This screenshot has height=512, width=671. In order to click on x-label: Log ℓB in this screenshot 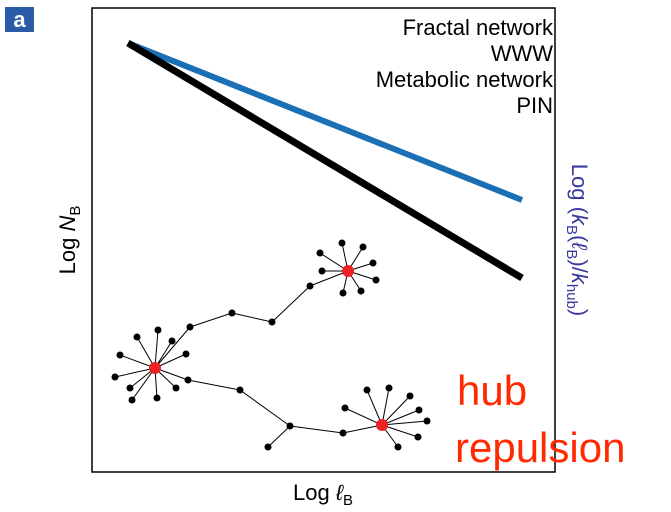, I will do `click(323, 494)`.